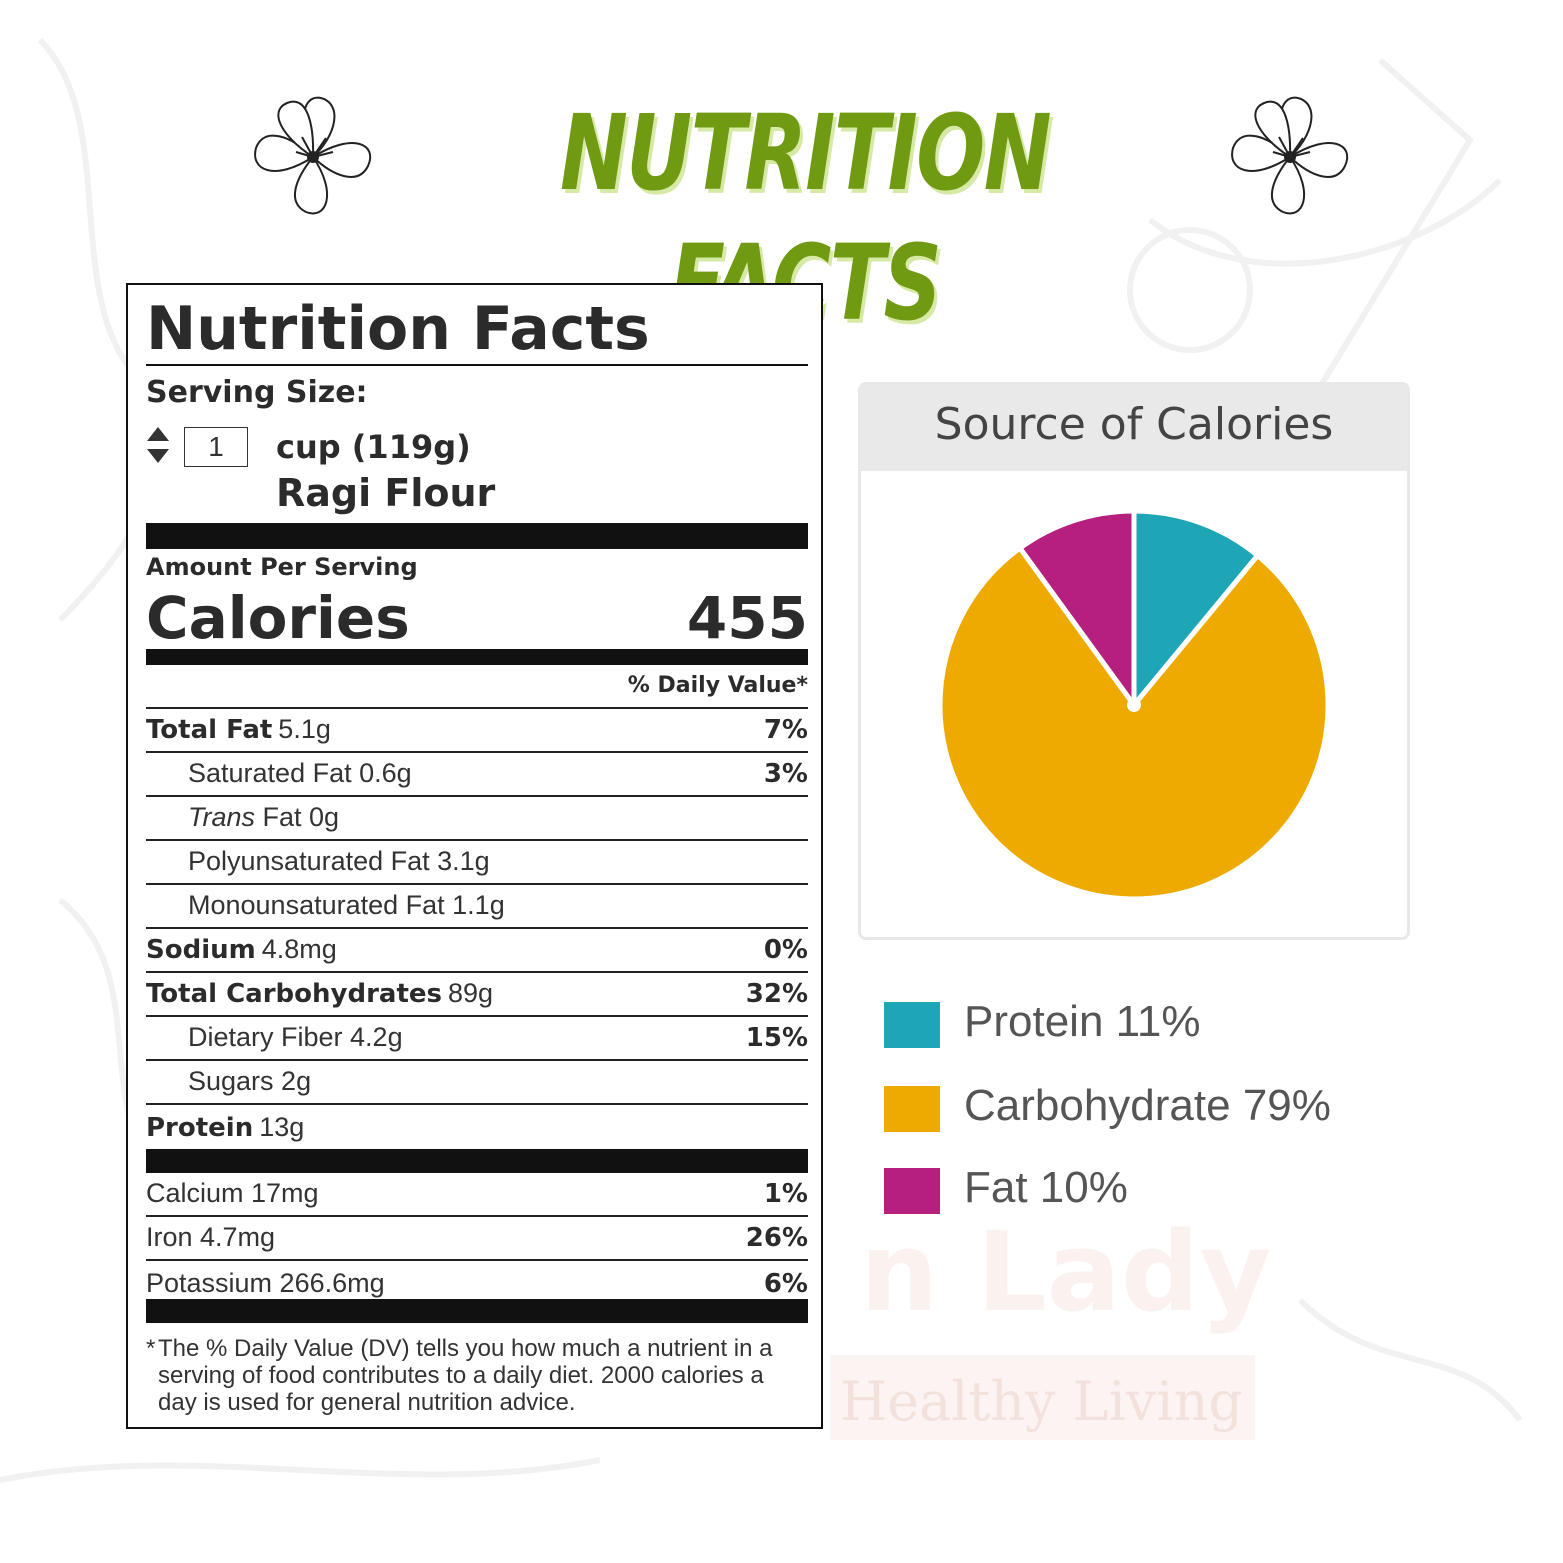 Image resolution: width=1563 pixels, height=1563 pixels. Describe the element at coordinates (477, 863) in the screenshot. I see `row-polyunsaturated-fat: Polyunsaturated Fat 3.1g` at that location.